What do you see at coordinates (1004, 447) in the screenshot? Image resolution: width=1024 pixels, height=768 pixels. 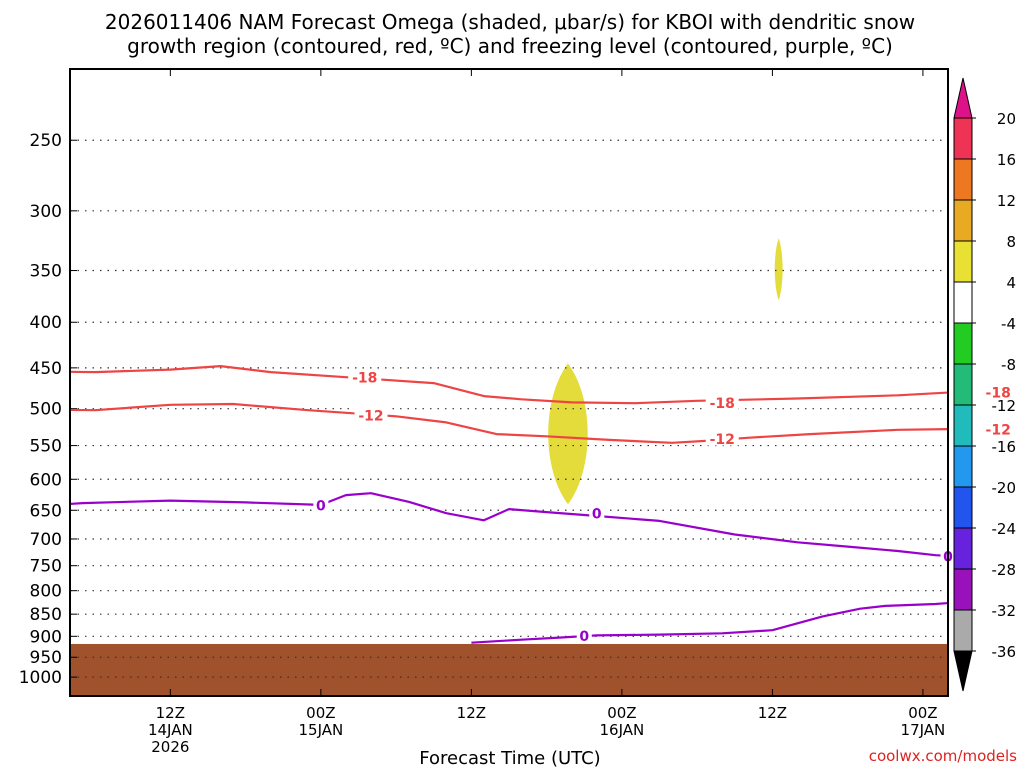 I see `colorbar-label: -16` at bounding box center [1004, 447].